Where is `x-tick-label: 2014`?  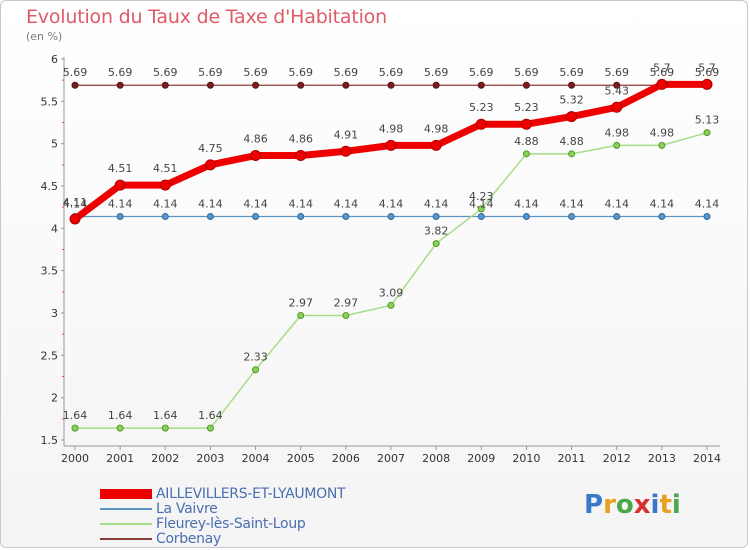 x-tick-label: 2014 is located at coordinates (707, 458).